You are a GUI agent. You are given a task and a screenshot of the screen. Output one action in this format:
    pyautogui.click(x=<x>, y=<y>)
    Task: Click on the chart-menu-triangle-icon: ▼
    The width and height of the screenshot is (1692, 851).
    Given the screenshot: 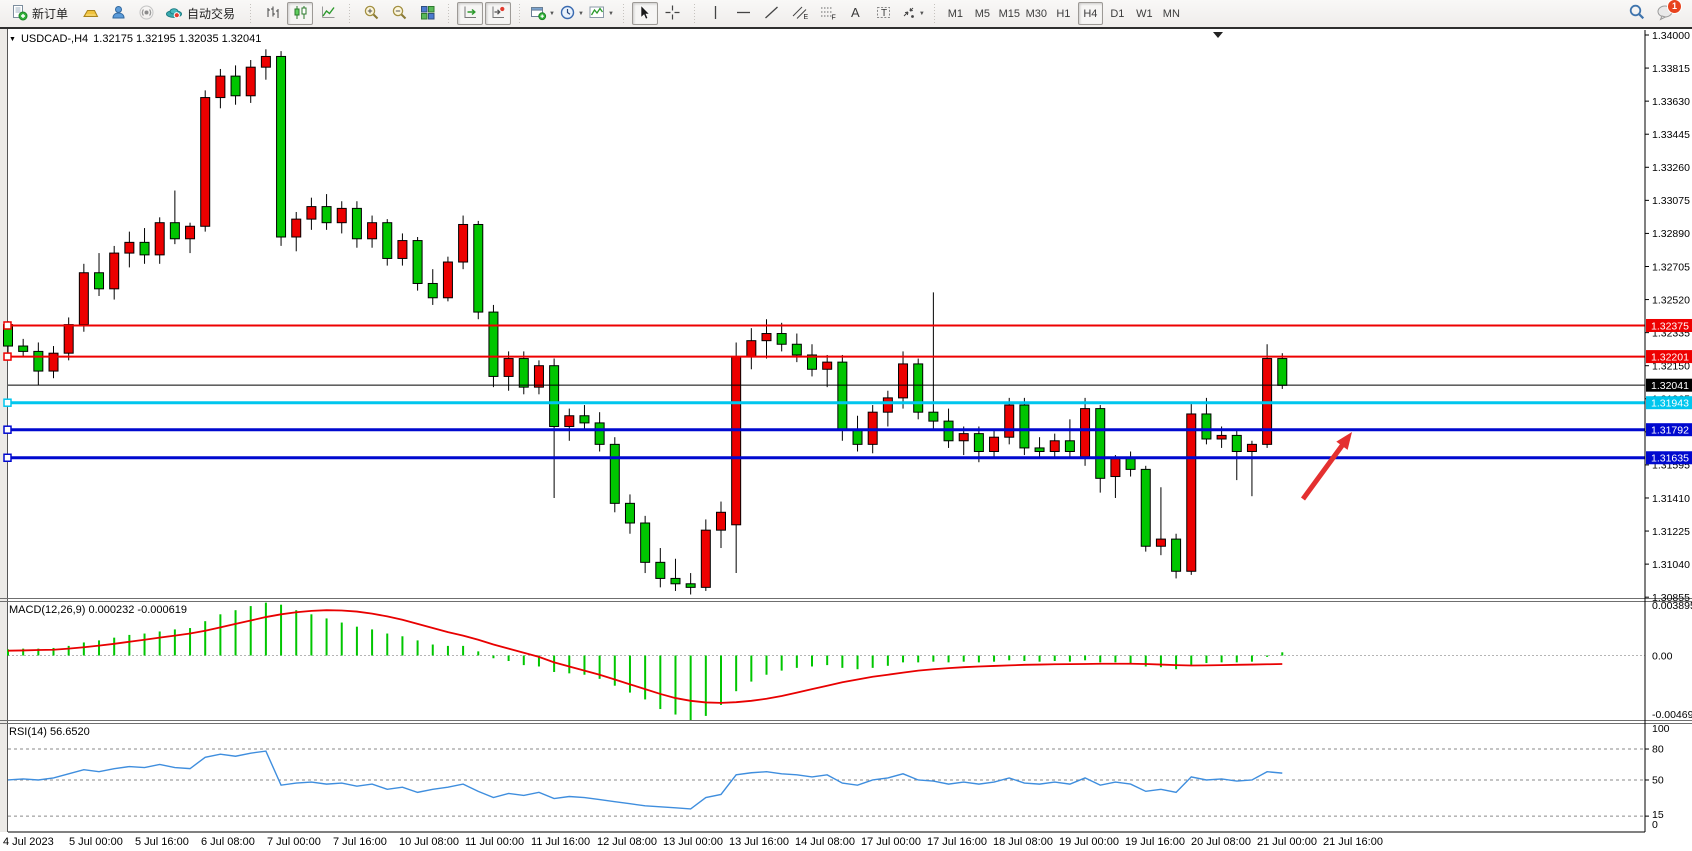 What is the action you would take?
    pyautogui.click(x=12, y=39)
    